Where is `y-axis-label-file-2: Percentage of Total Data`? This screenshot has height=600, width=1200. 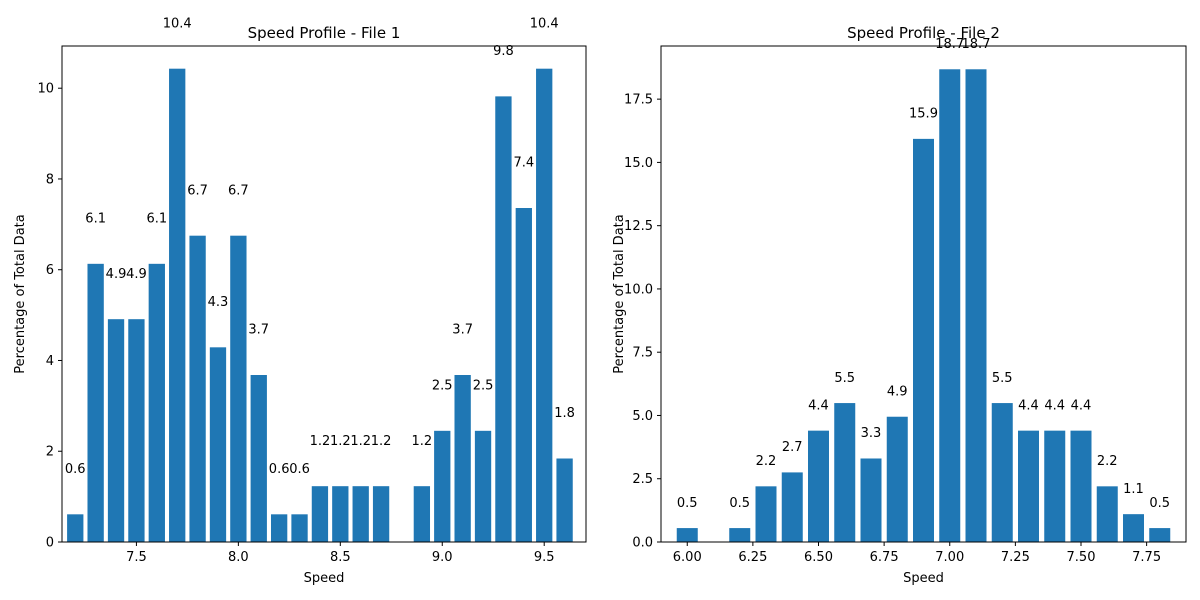
y-axis-label-file-2: Percentage of Total Data is located at coordinates (619, 293).